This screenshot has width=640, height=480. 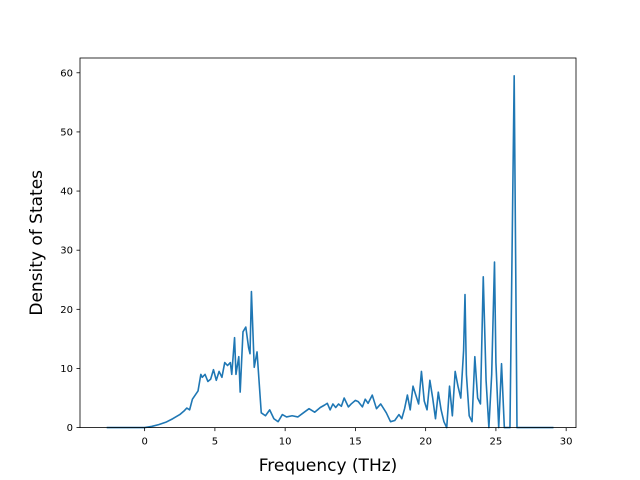 I want to click on x-tick-label: 0, so click(x=144, y=442).